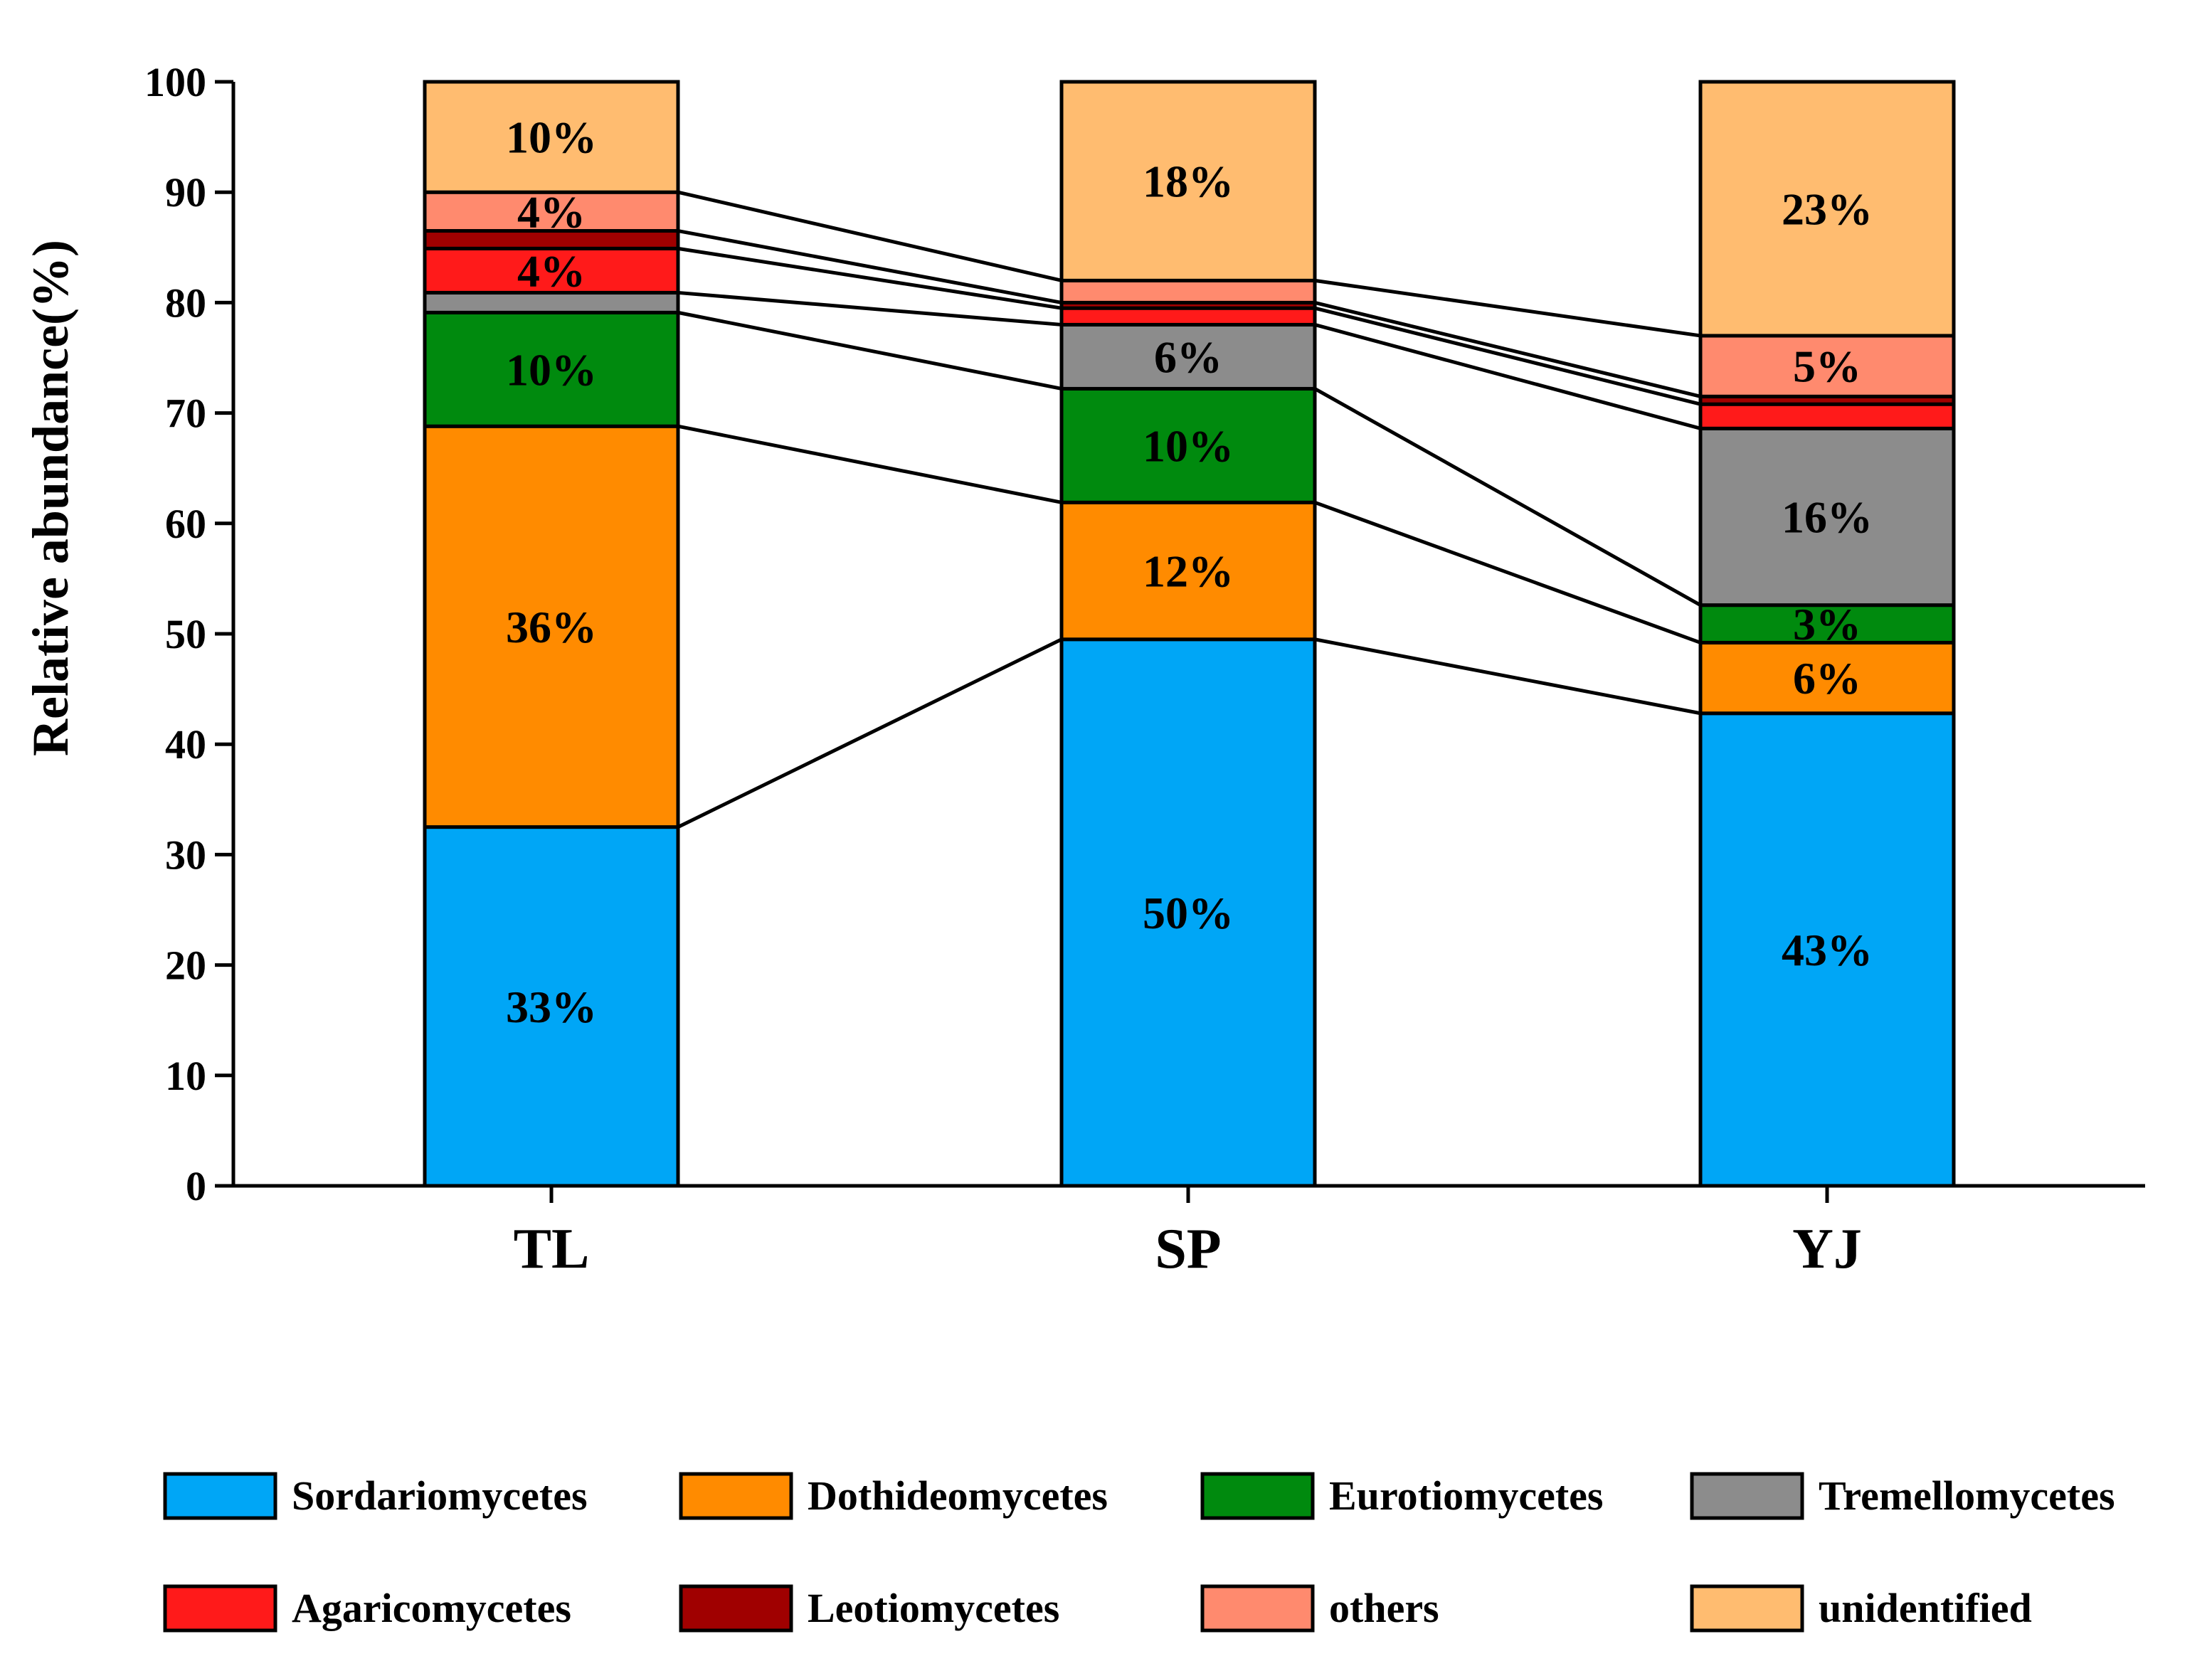 The image size is (2212, 1666). Describe the element at coordinates (185, 744) in the screenshot. I see `y-tick-label: 40` at that location.